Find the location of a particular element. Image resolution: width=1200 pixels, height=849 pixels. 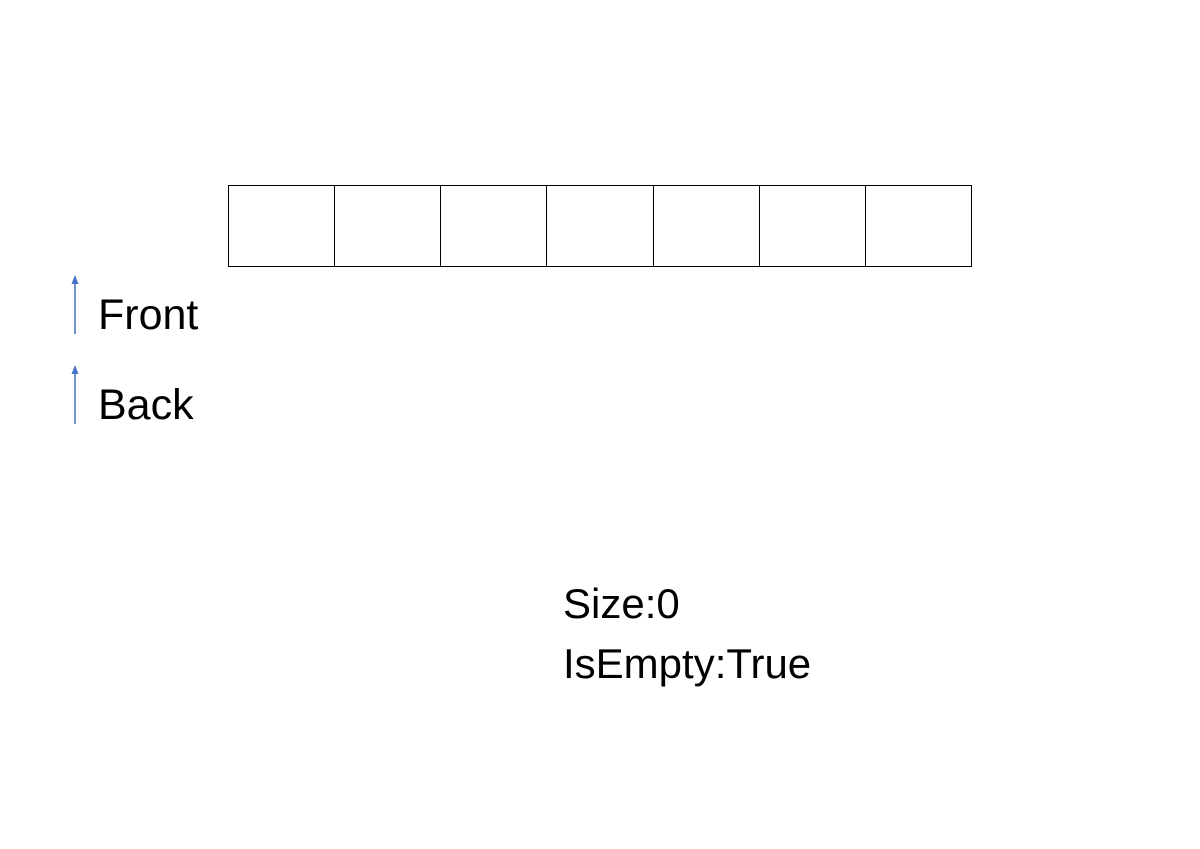

size-readout: Size:0 is located at coordinates (621, 603).